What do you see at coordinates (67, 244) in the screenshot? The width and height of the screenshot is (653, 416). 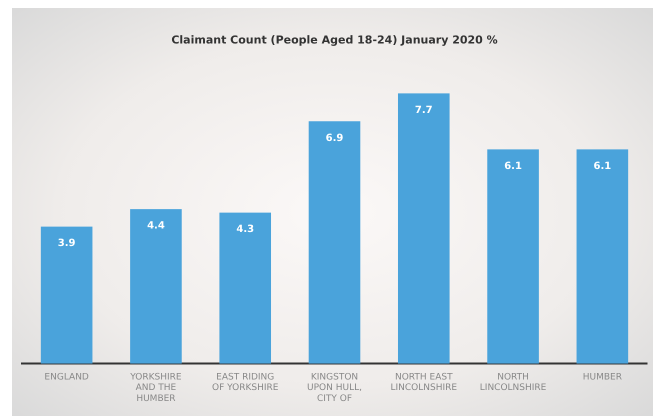 I see `data-label: 3.9` at bounding box center [67, 244].